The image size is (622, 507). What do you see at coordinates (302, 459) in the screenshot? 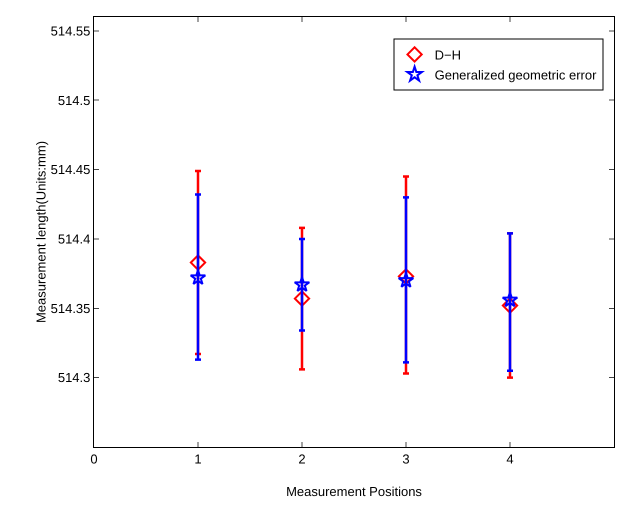
I see `x-tick-label: 2` at bounding box center [302, 459].